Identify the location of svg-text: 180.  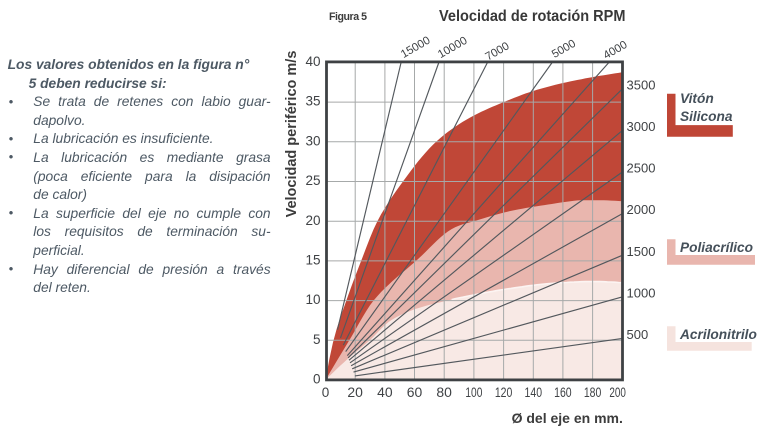
(593, 392).